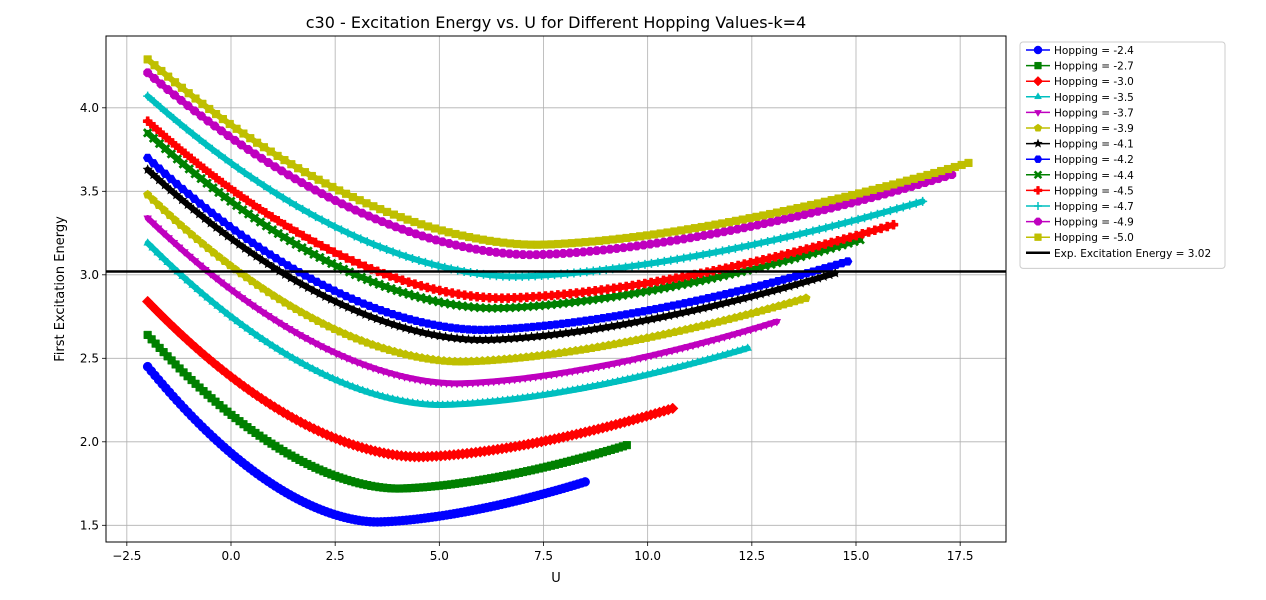  What do you see at coordinates (1094, 238) in the screenshot?
I see `legend-label: Hopping = -5.0` at bounding box center [1094, 238].